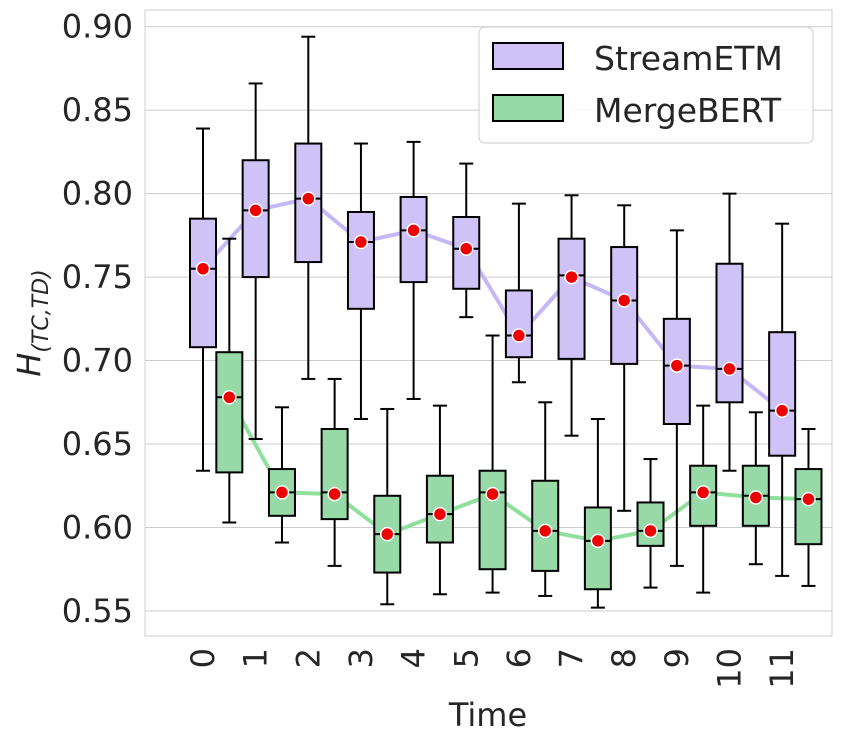 Image resolution: width=842 pixels, height=742 pixels. Describe the element at coordinates (646, 85) in the screenshot. I see `legend: StreamETM MergeBERT` at that location.